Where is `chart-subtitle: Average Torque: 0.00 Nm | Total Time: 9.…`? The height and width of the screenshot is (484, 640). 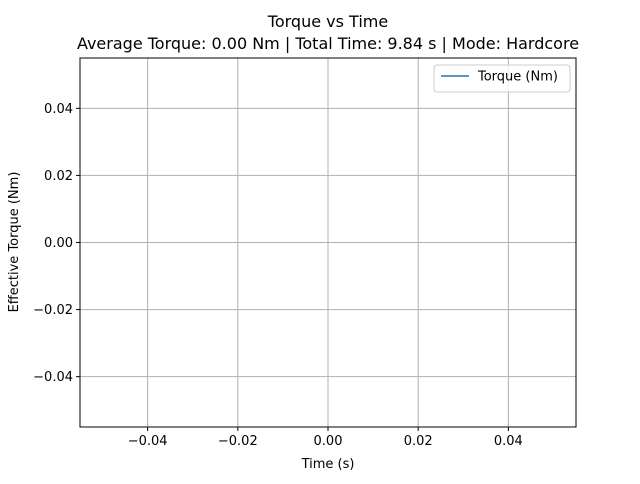
chart-subtitle: Average Torque: 0.00 Nm | Total Time: 9.… is located at coordinates (328, 43).